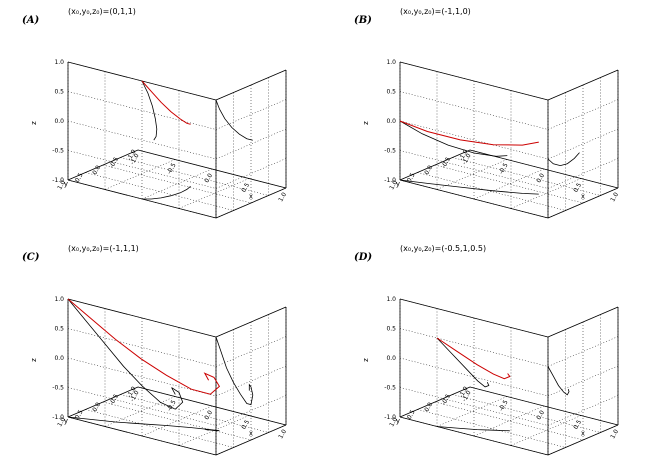  What do you see at coordinates (30, 20) in the screenshot?
I see `panel-label: (A)` at bounding box center [30, 20].